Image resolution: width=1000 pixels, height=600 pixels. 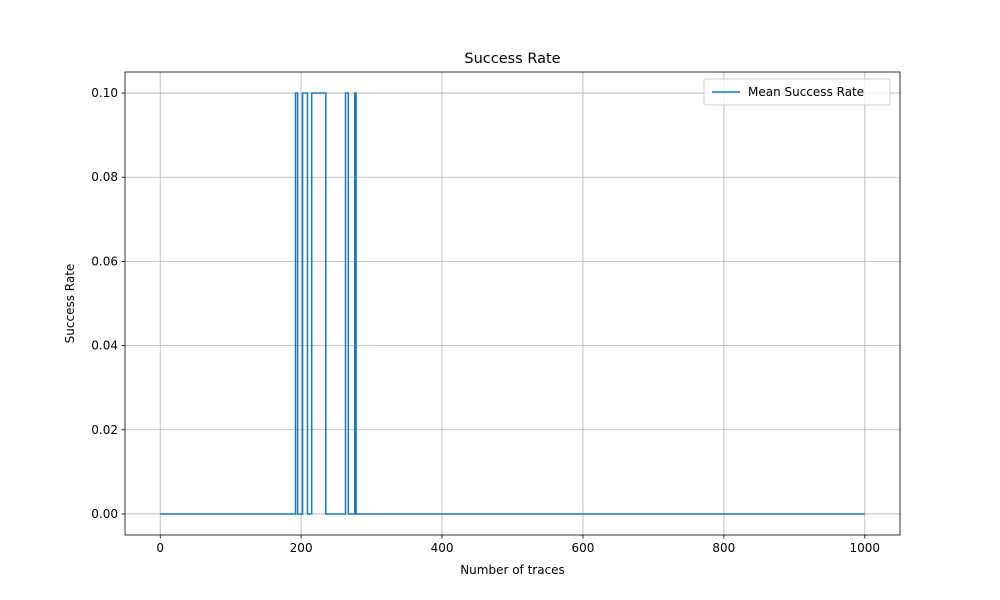 I want to click on y-axis-ticks: 0.00 0.02 0.04 0.06 0.08 0.10, so click(x=108, y=303).